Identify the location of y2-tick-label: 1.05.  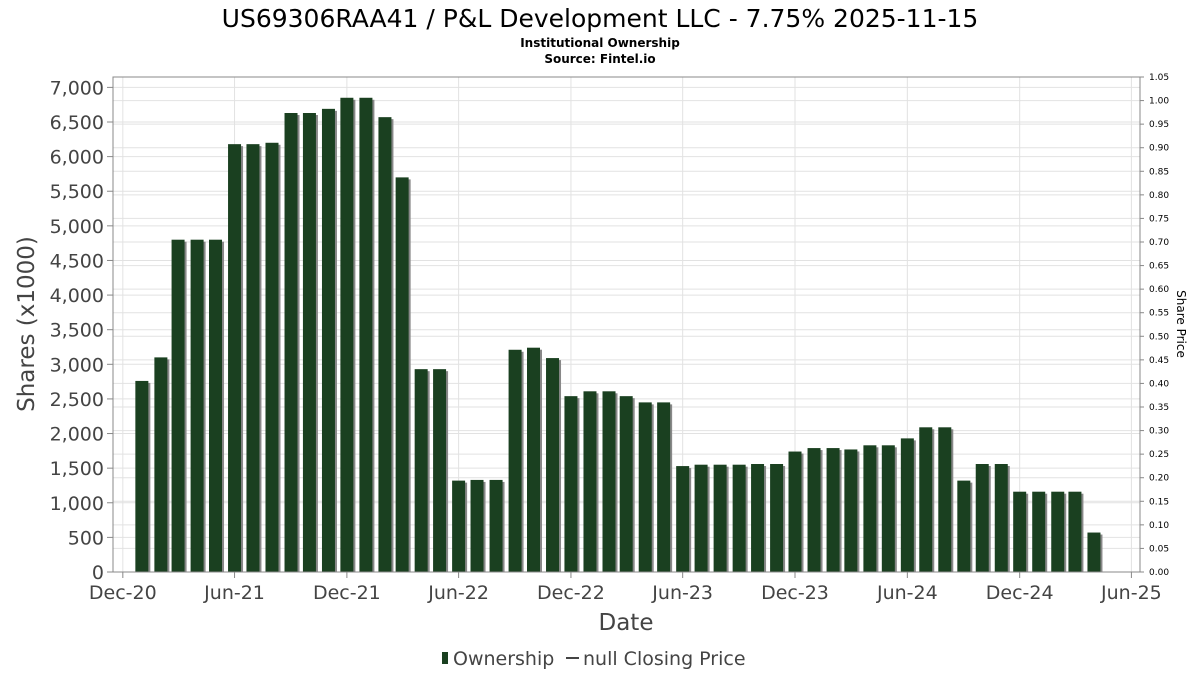
(1159, 78).